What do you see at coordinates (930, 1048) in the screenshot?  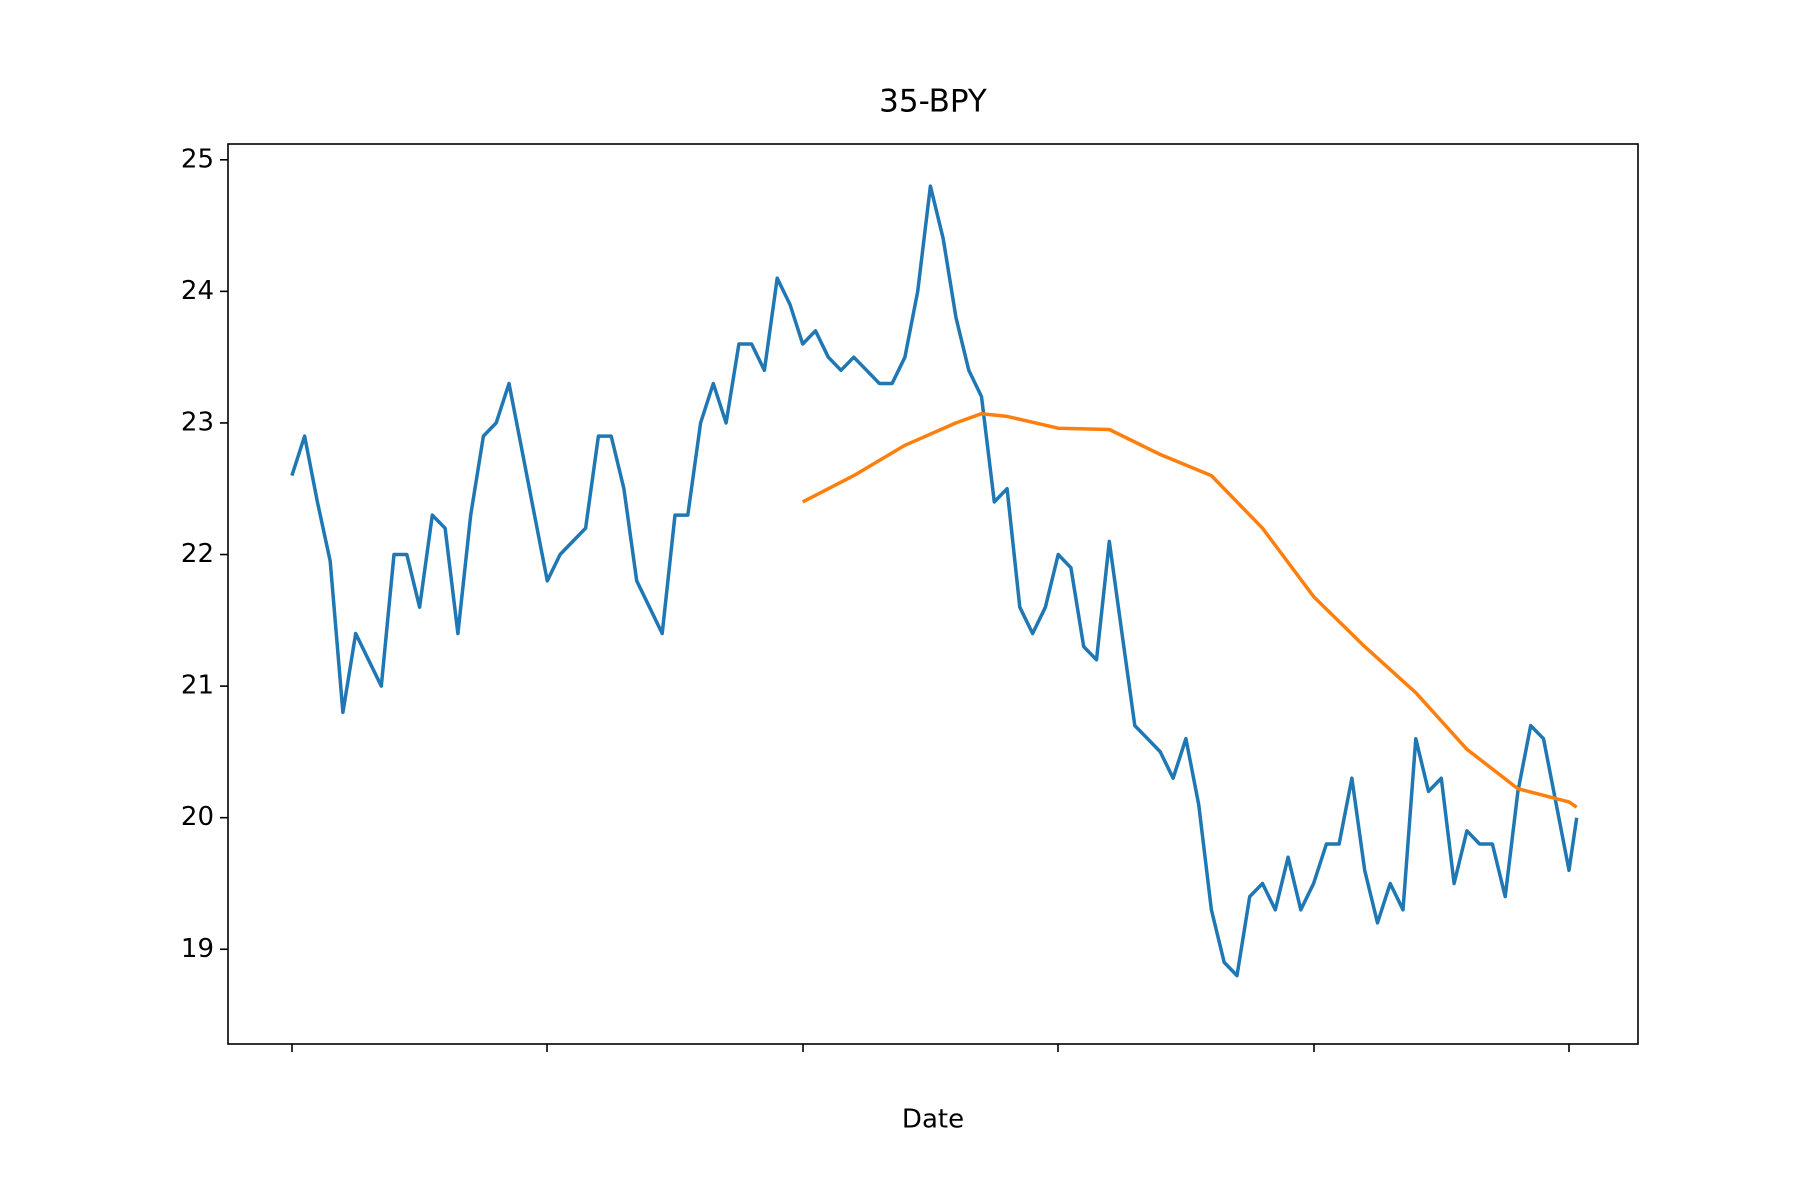 I see `x-ticks` at bounding box center [930, 1048].